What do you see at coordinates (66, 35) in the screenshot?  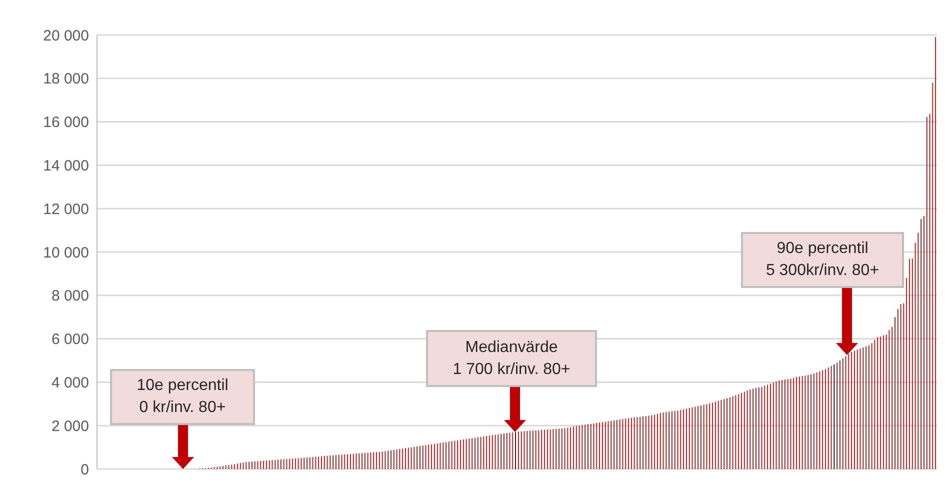 I see `y-tick-label: 20 000` at bounding box center [66, 35].